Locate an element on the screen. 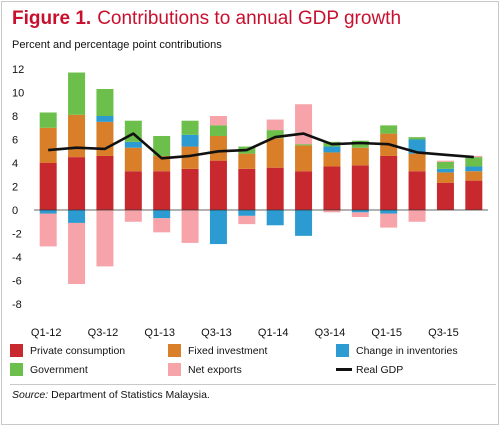 Image resolution: width=500 pixels, height=426 pixels. x-tick-label: Q3-13 is located at coordinates (216, 333).